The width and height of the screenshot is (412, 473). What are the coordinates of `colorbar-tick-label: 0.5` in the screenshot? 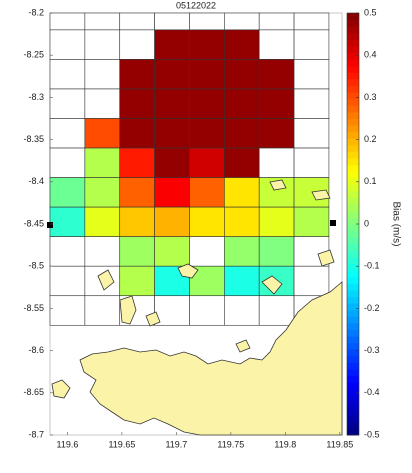 It's located at (370, 12).